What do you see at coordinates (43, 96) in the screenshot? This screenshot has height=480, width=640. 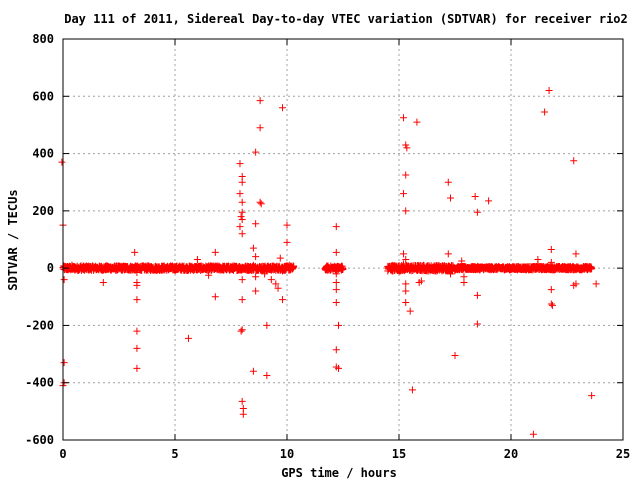 I see `y-tick-label: 600` at bounding box center [43, 96].